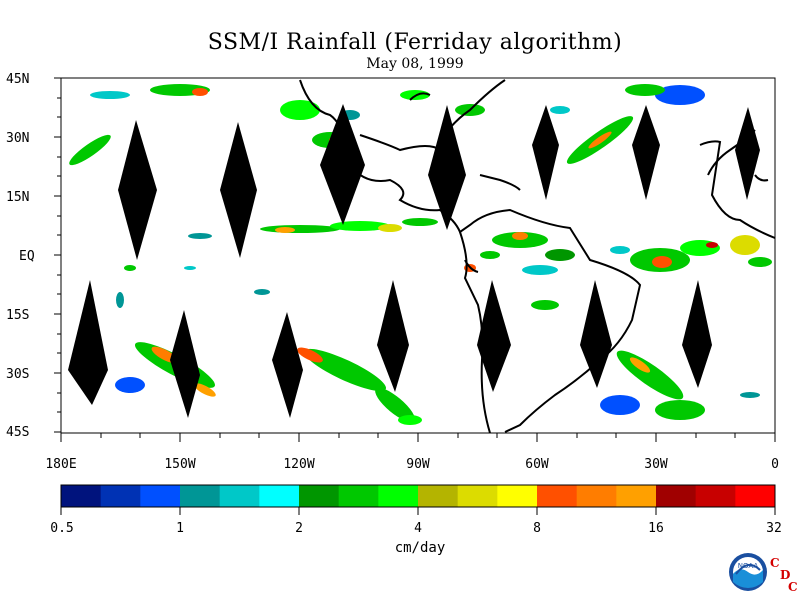 Image resolution: width=800 pixels, height=600 pixels. What do you see at coordinates (415, 42) in the screenshot?
I see `map-title: SSM/I Rainfall (Ferriday algorithm)` at bounding box center [415, 42].